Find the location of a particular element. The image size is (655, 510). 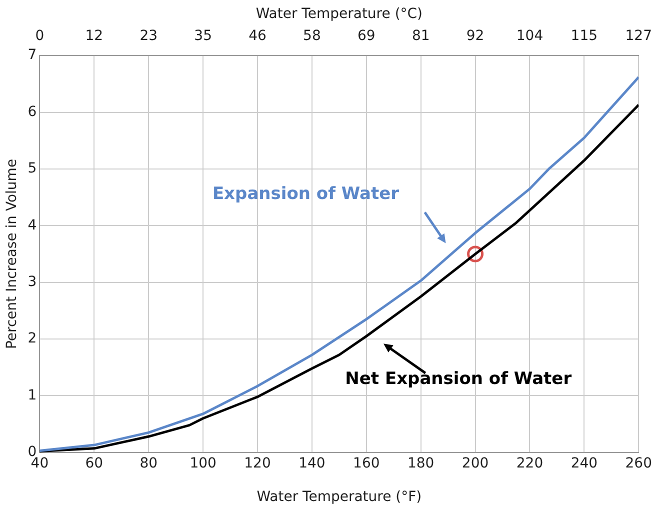

x-axis-title: Water Temperature (°F) is located at coordinates (339, 497).